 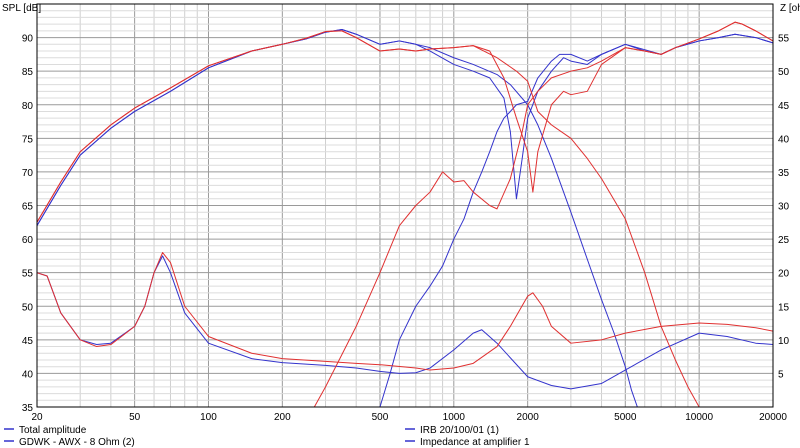 I want to click on y-left-tick-label: 80, so click(x=28, y=106).